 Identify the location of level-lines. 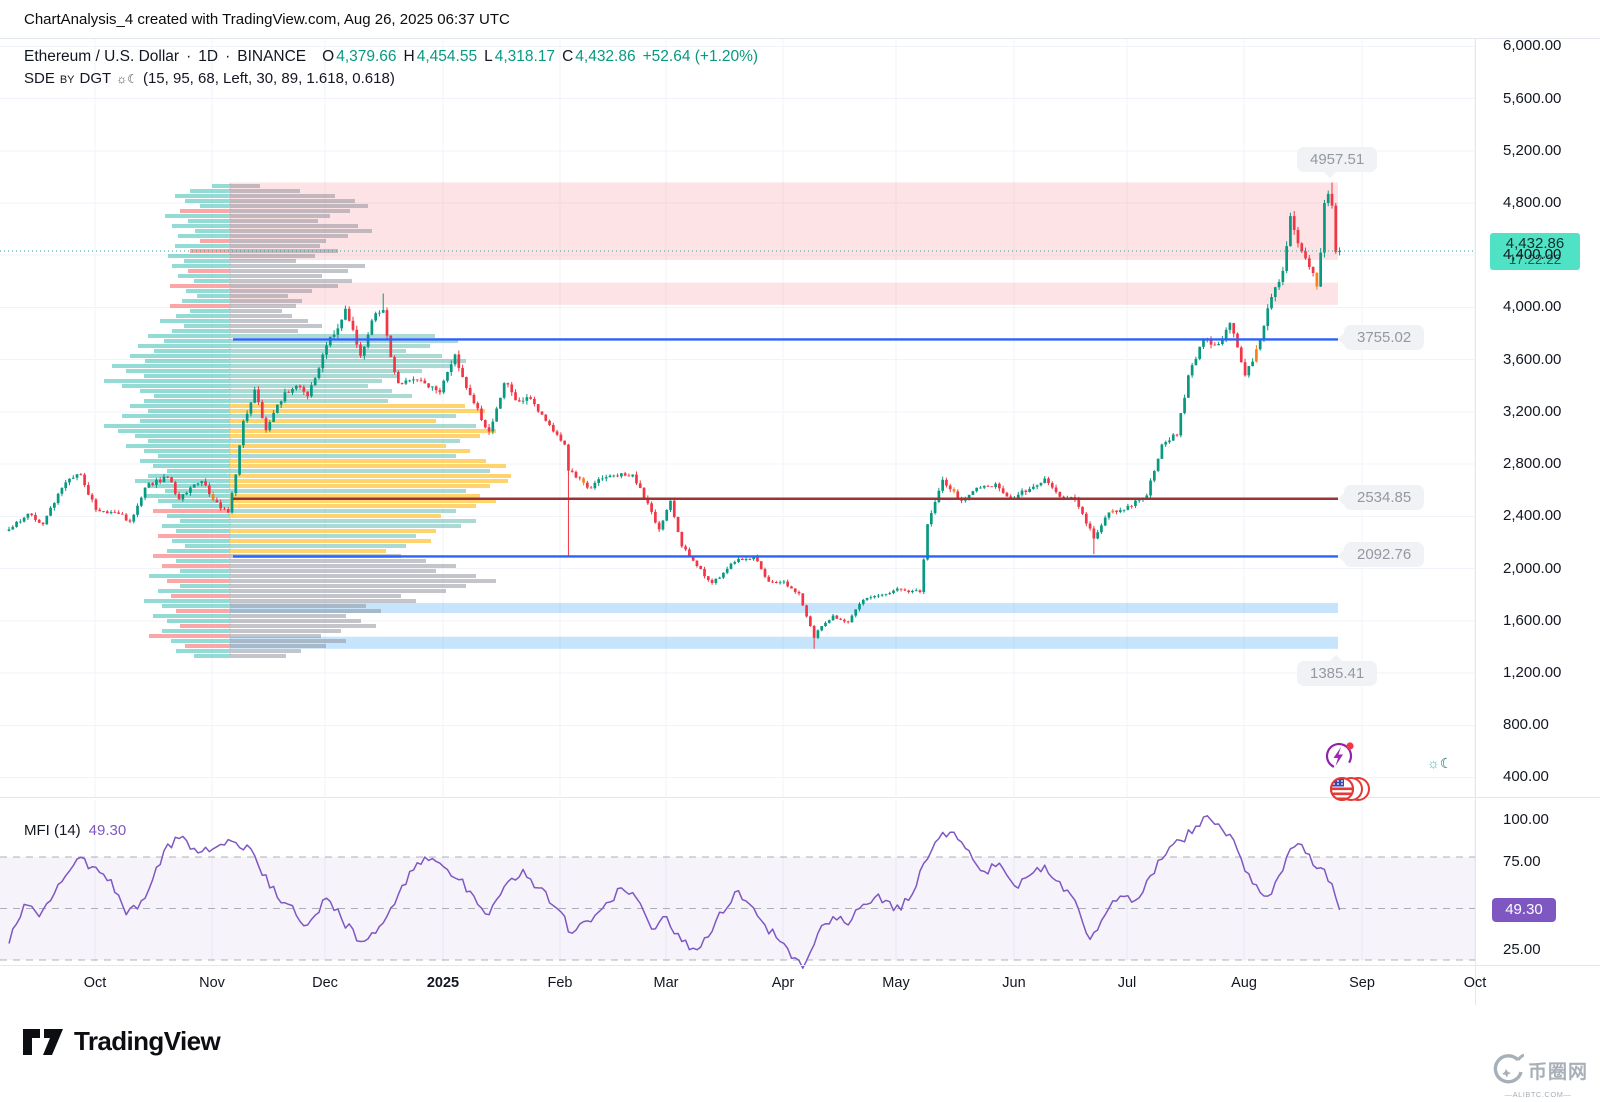
(785, 448).